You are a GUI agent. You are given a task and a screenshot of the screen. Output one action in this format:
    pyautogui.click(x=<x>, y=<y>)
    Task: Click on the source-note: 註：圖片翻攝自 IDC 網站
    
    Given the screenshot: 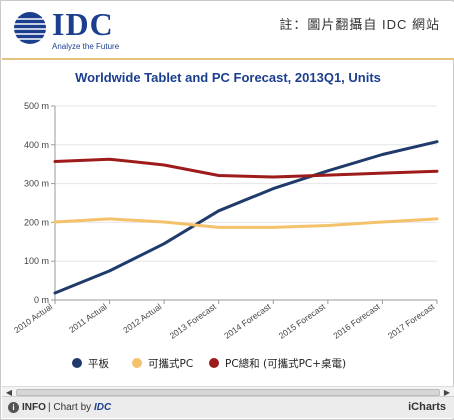 What is the action you would take?
    pyautogui.click(x=359, y=24)
    